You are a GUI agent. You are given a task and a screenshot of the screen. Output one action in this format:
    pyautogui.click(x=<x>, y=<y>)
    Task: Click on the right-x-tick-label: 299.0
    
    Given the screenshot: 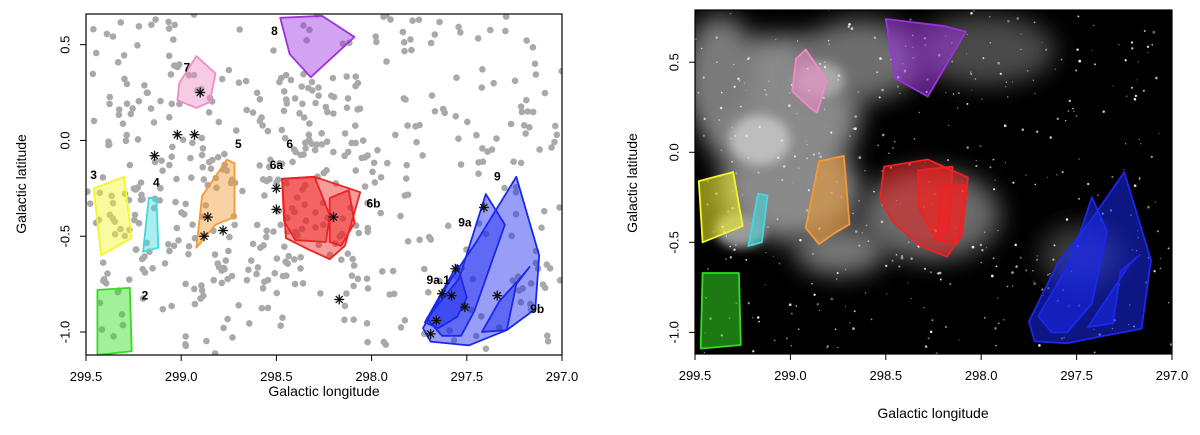 What is the action you would take?
    pyautogui.click(x=790, y=375)
    